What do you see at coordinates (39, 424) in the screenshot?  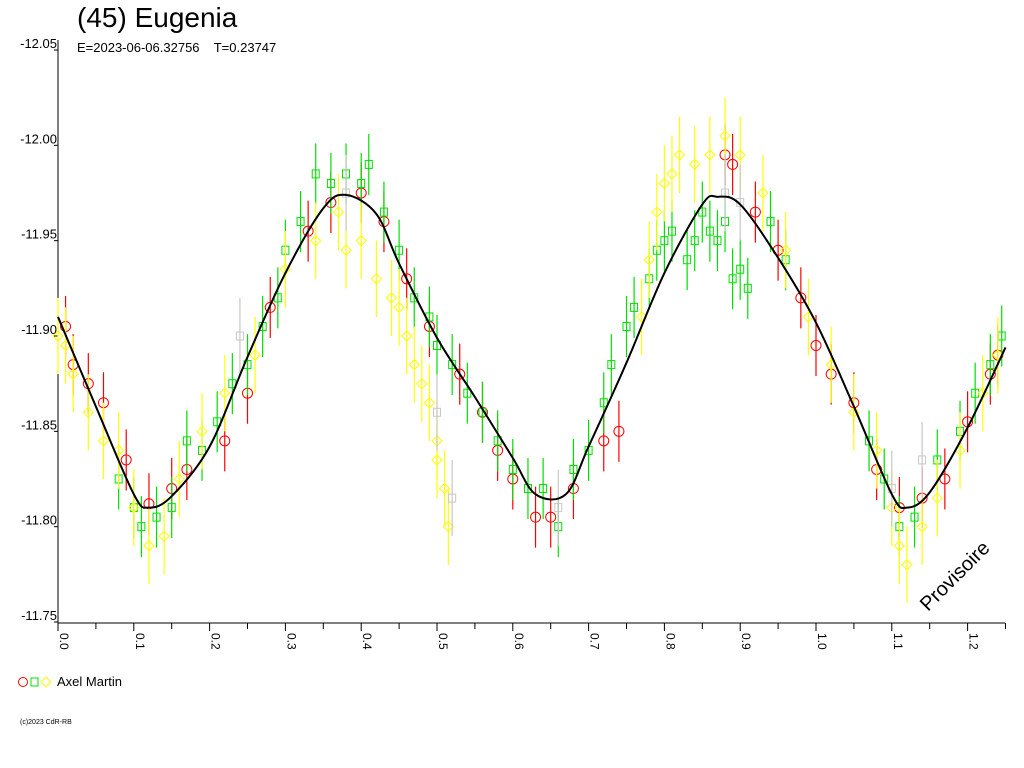 I see `y-tick-label: -11.85` at bounding box center [39, 424].